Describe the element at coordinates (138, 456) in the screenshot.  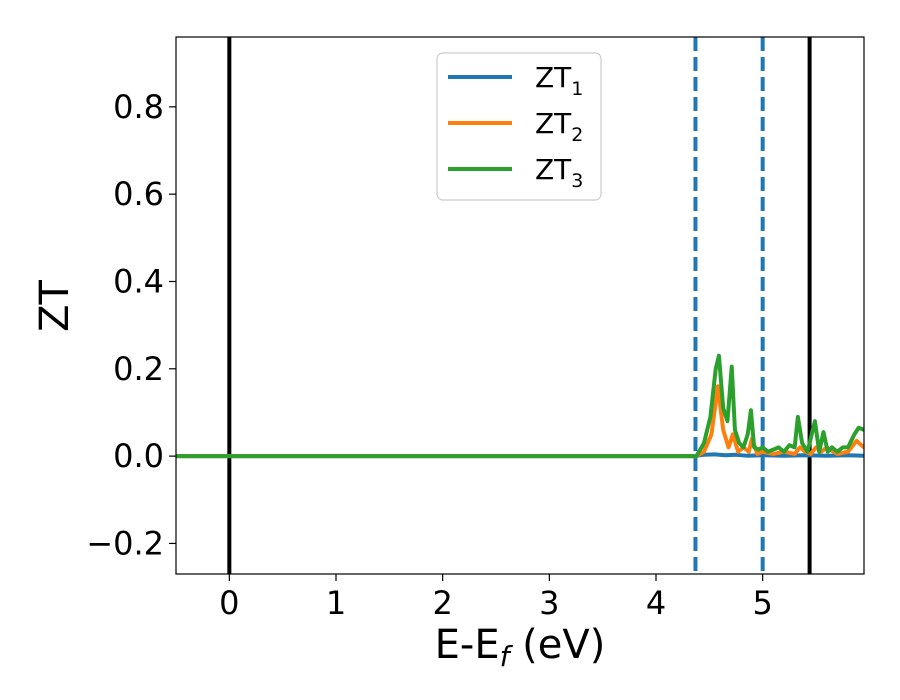
I see `y-tick-label: 0.0` at that location.